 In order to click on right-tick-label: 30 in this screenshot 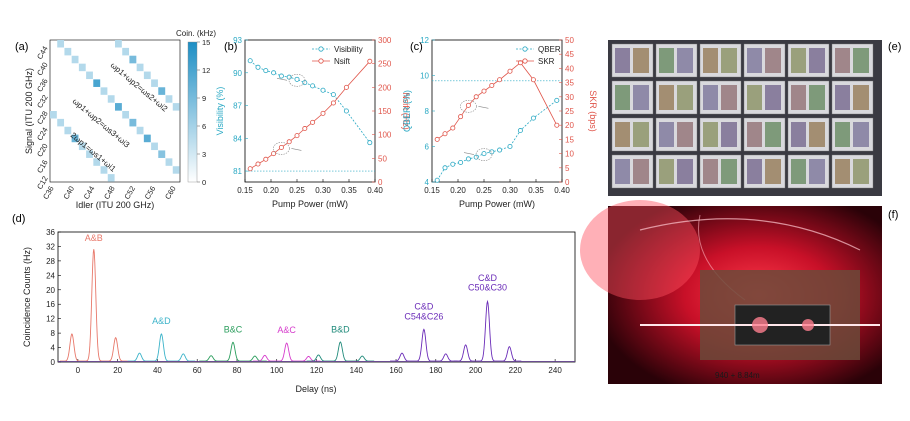, I will do `click(569, 97)`.